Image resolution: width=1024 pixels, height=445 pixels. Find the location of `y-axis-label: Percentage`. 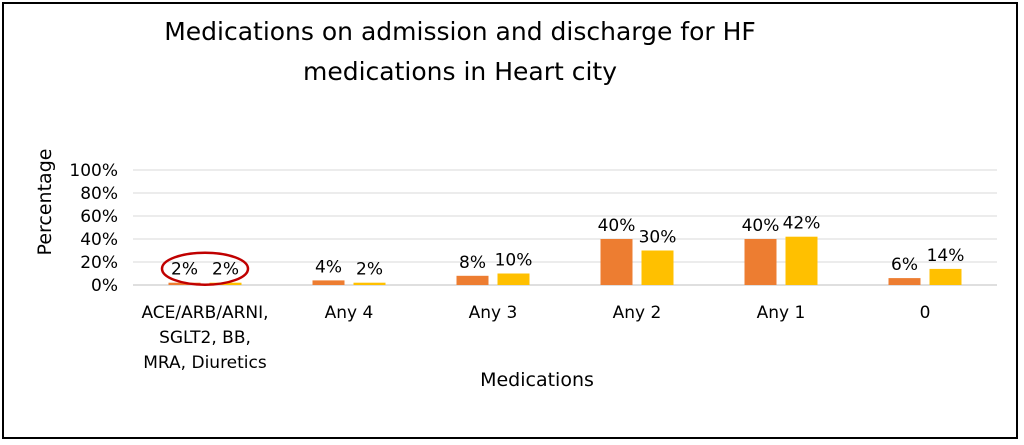

y-axis-label: Percentage is located at coordinates (45, 202).